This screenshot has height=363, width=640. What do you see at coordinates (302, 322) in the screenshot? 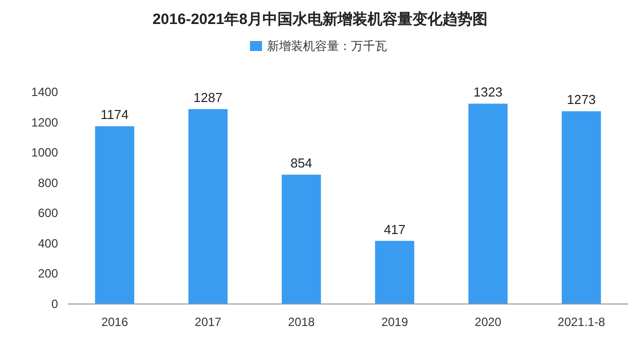
I see `x-tick-label: 2018` at bounding box center [302, 322].